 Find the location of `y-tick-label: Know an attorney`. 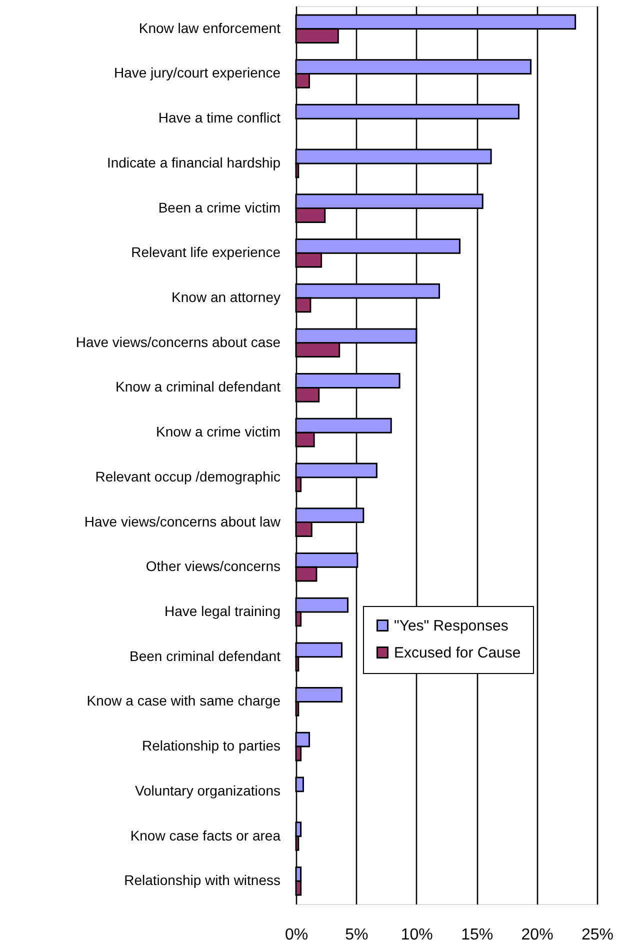

y-tick-label: Know an attorney is located at coordinates (226, 297).